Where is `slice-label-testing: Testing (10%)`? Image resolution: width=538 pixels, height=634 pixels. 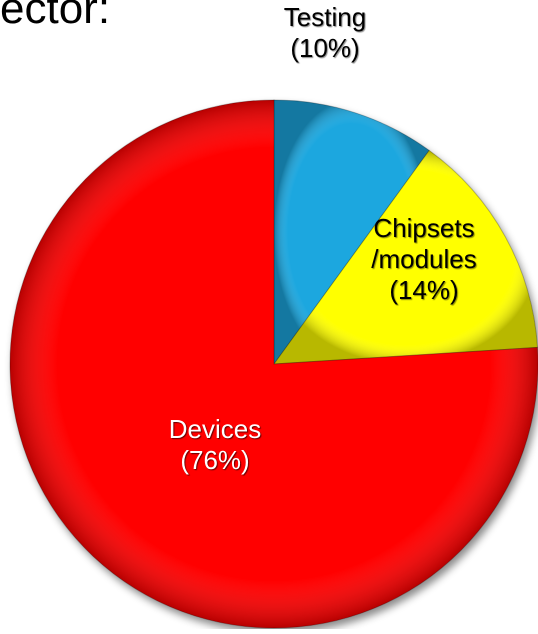
slice-label-testing: Testing (10%) is located at coordinates (325, 33).